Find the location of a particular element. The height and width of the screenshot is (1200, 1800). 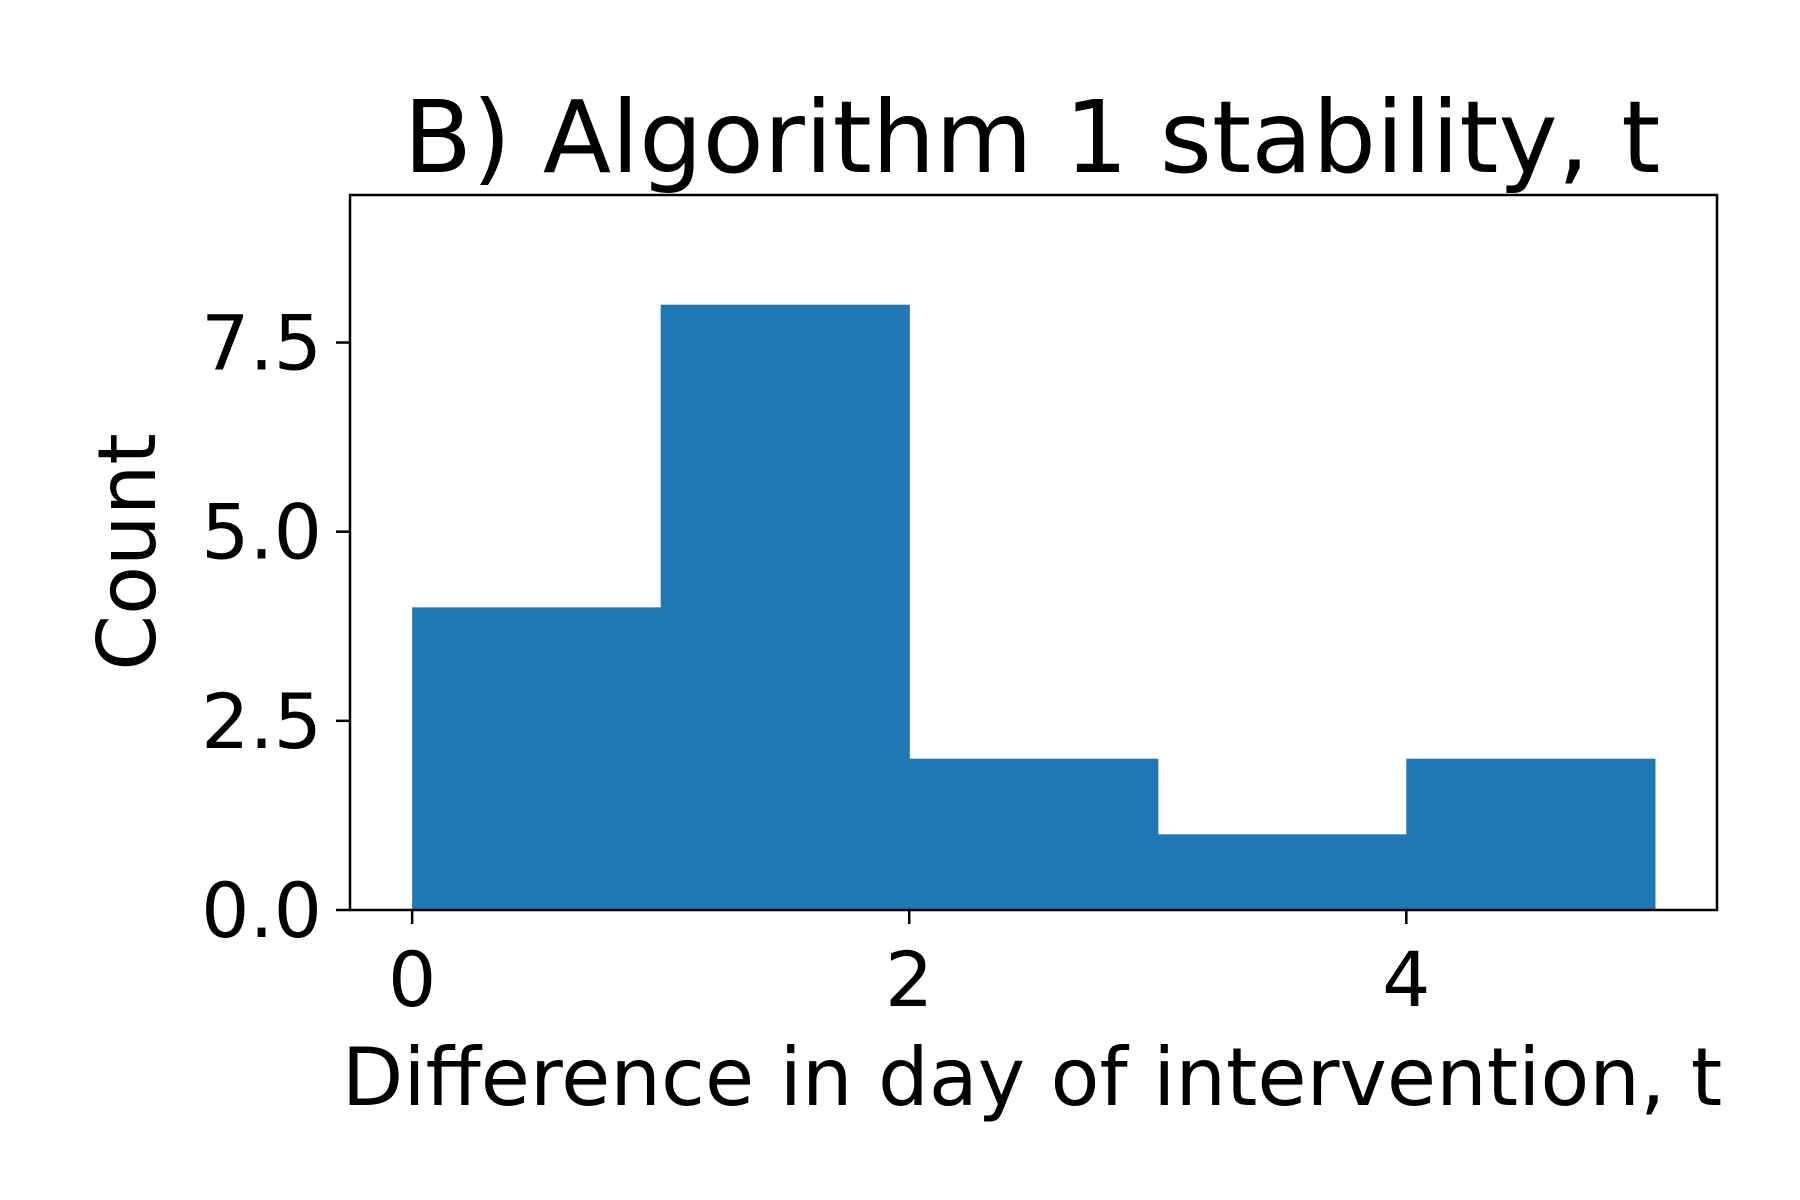

x-axis-label: Difference in day of intervention, t is located at coordinates (1032, 1077).